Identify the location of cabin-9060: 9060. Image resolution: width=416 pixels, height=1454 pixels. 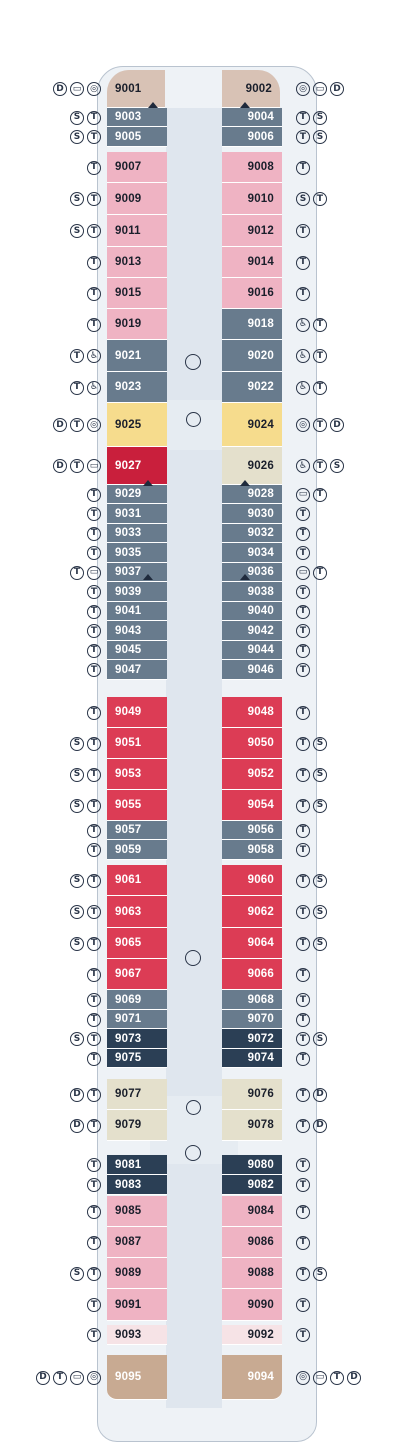
(252, 880).